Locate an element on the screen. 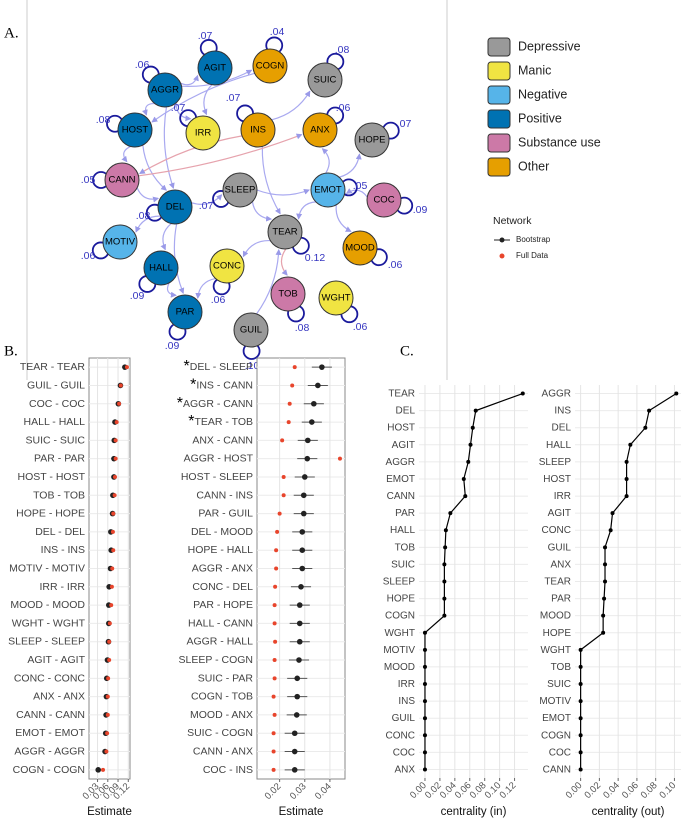 The width and height of the screenshot is (684, 821). legend-label: Substance use is located at coordinates (559, 142).